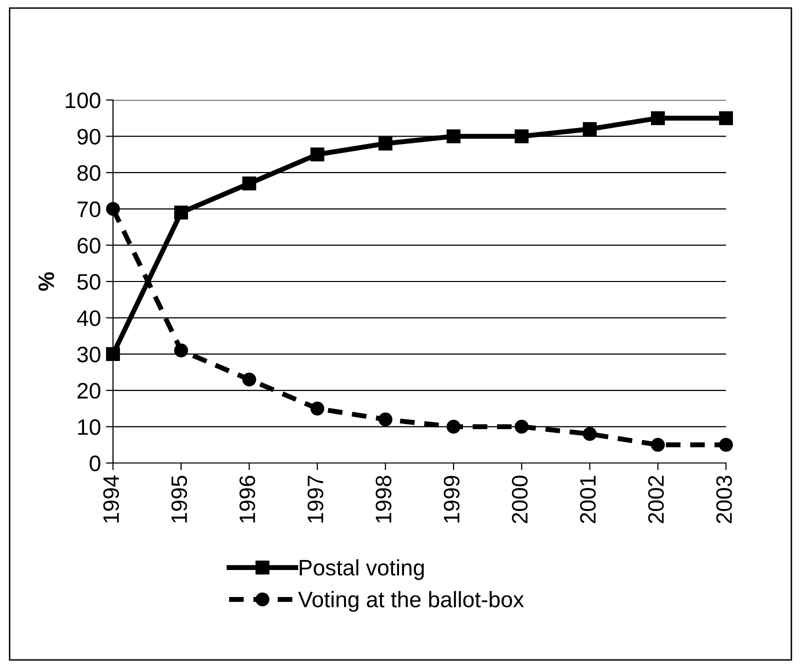  Describe the element at coordinates (588, 500) in the screenshot. I see `x-tick-label: 2001` at that location.